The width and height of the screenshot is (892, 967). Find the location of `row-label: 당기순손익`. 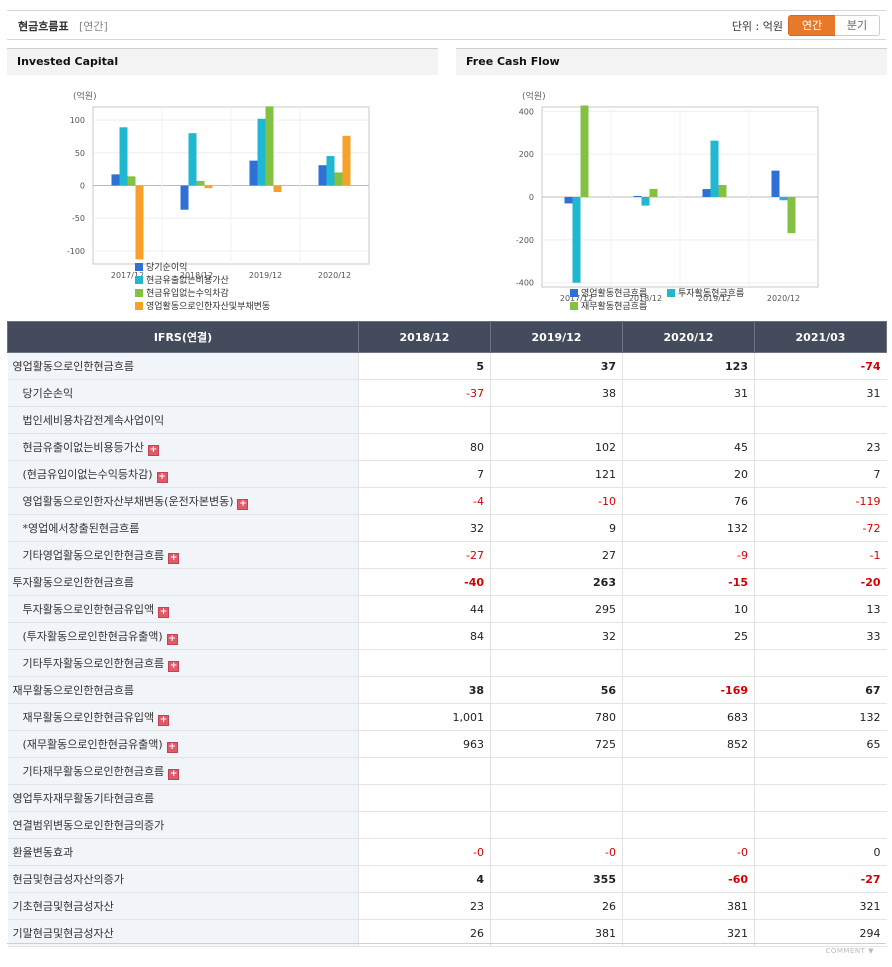

row-label: 당기순손익 is located at coordinates (183, 393).